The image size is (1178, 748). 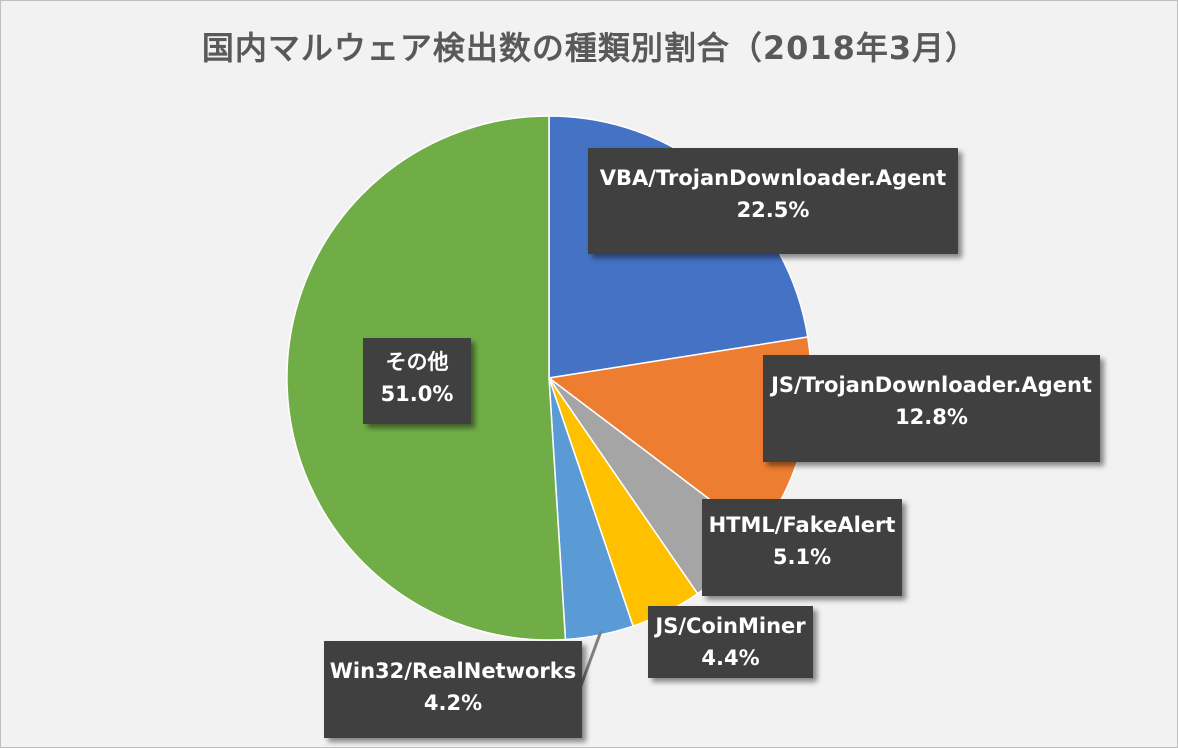 What do you see at coordinates (802, 525) in the screenshot?
I see `label-name: HTML/FakeAlert` at bounding box center [802, 525].